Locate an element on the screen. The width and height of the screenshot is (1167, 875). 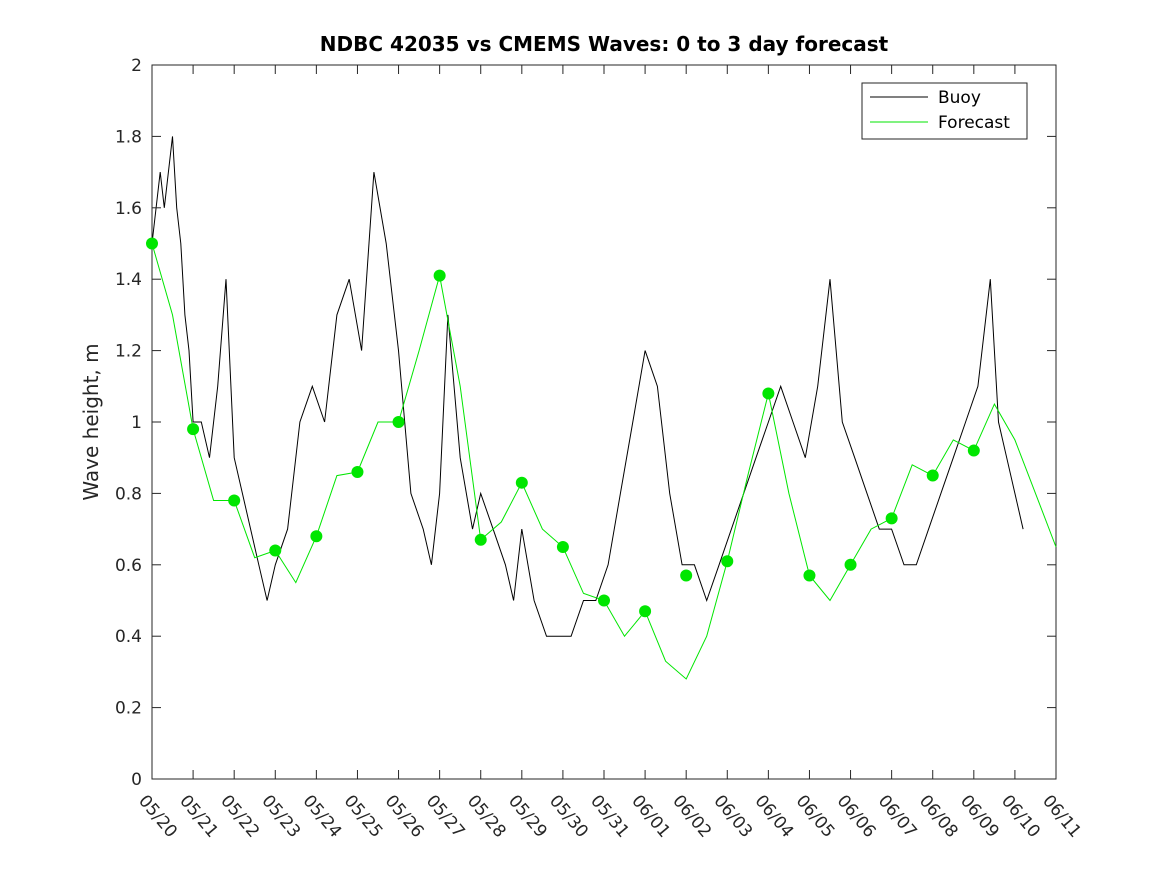
legend-buoy-label: Buoy is located at coordinates (959, 98).